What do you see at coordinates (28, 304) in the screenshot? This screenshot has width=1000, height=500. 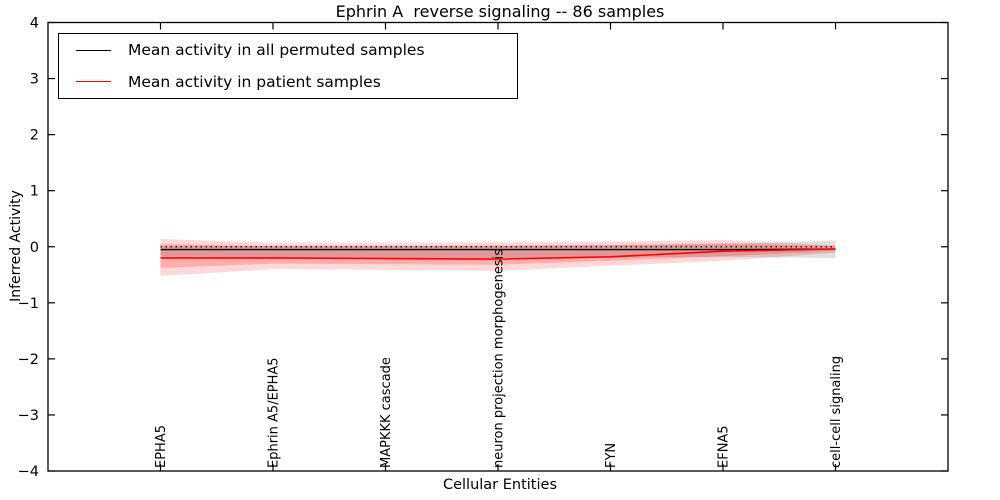 I see `y-tick-label: −1` at bounding box center [28, 304].